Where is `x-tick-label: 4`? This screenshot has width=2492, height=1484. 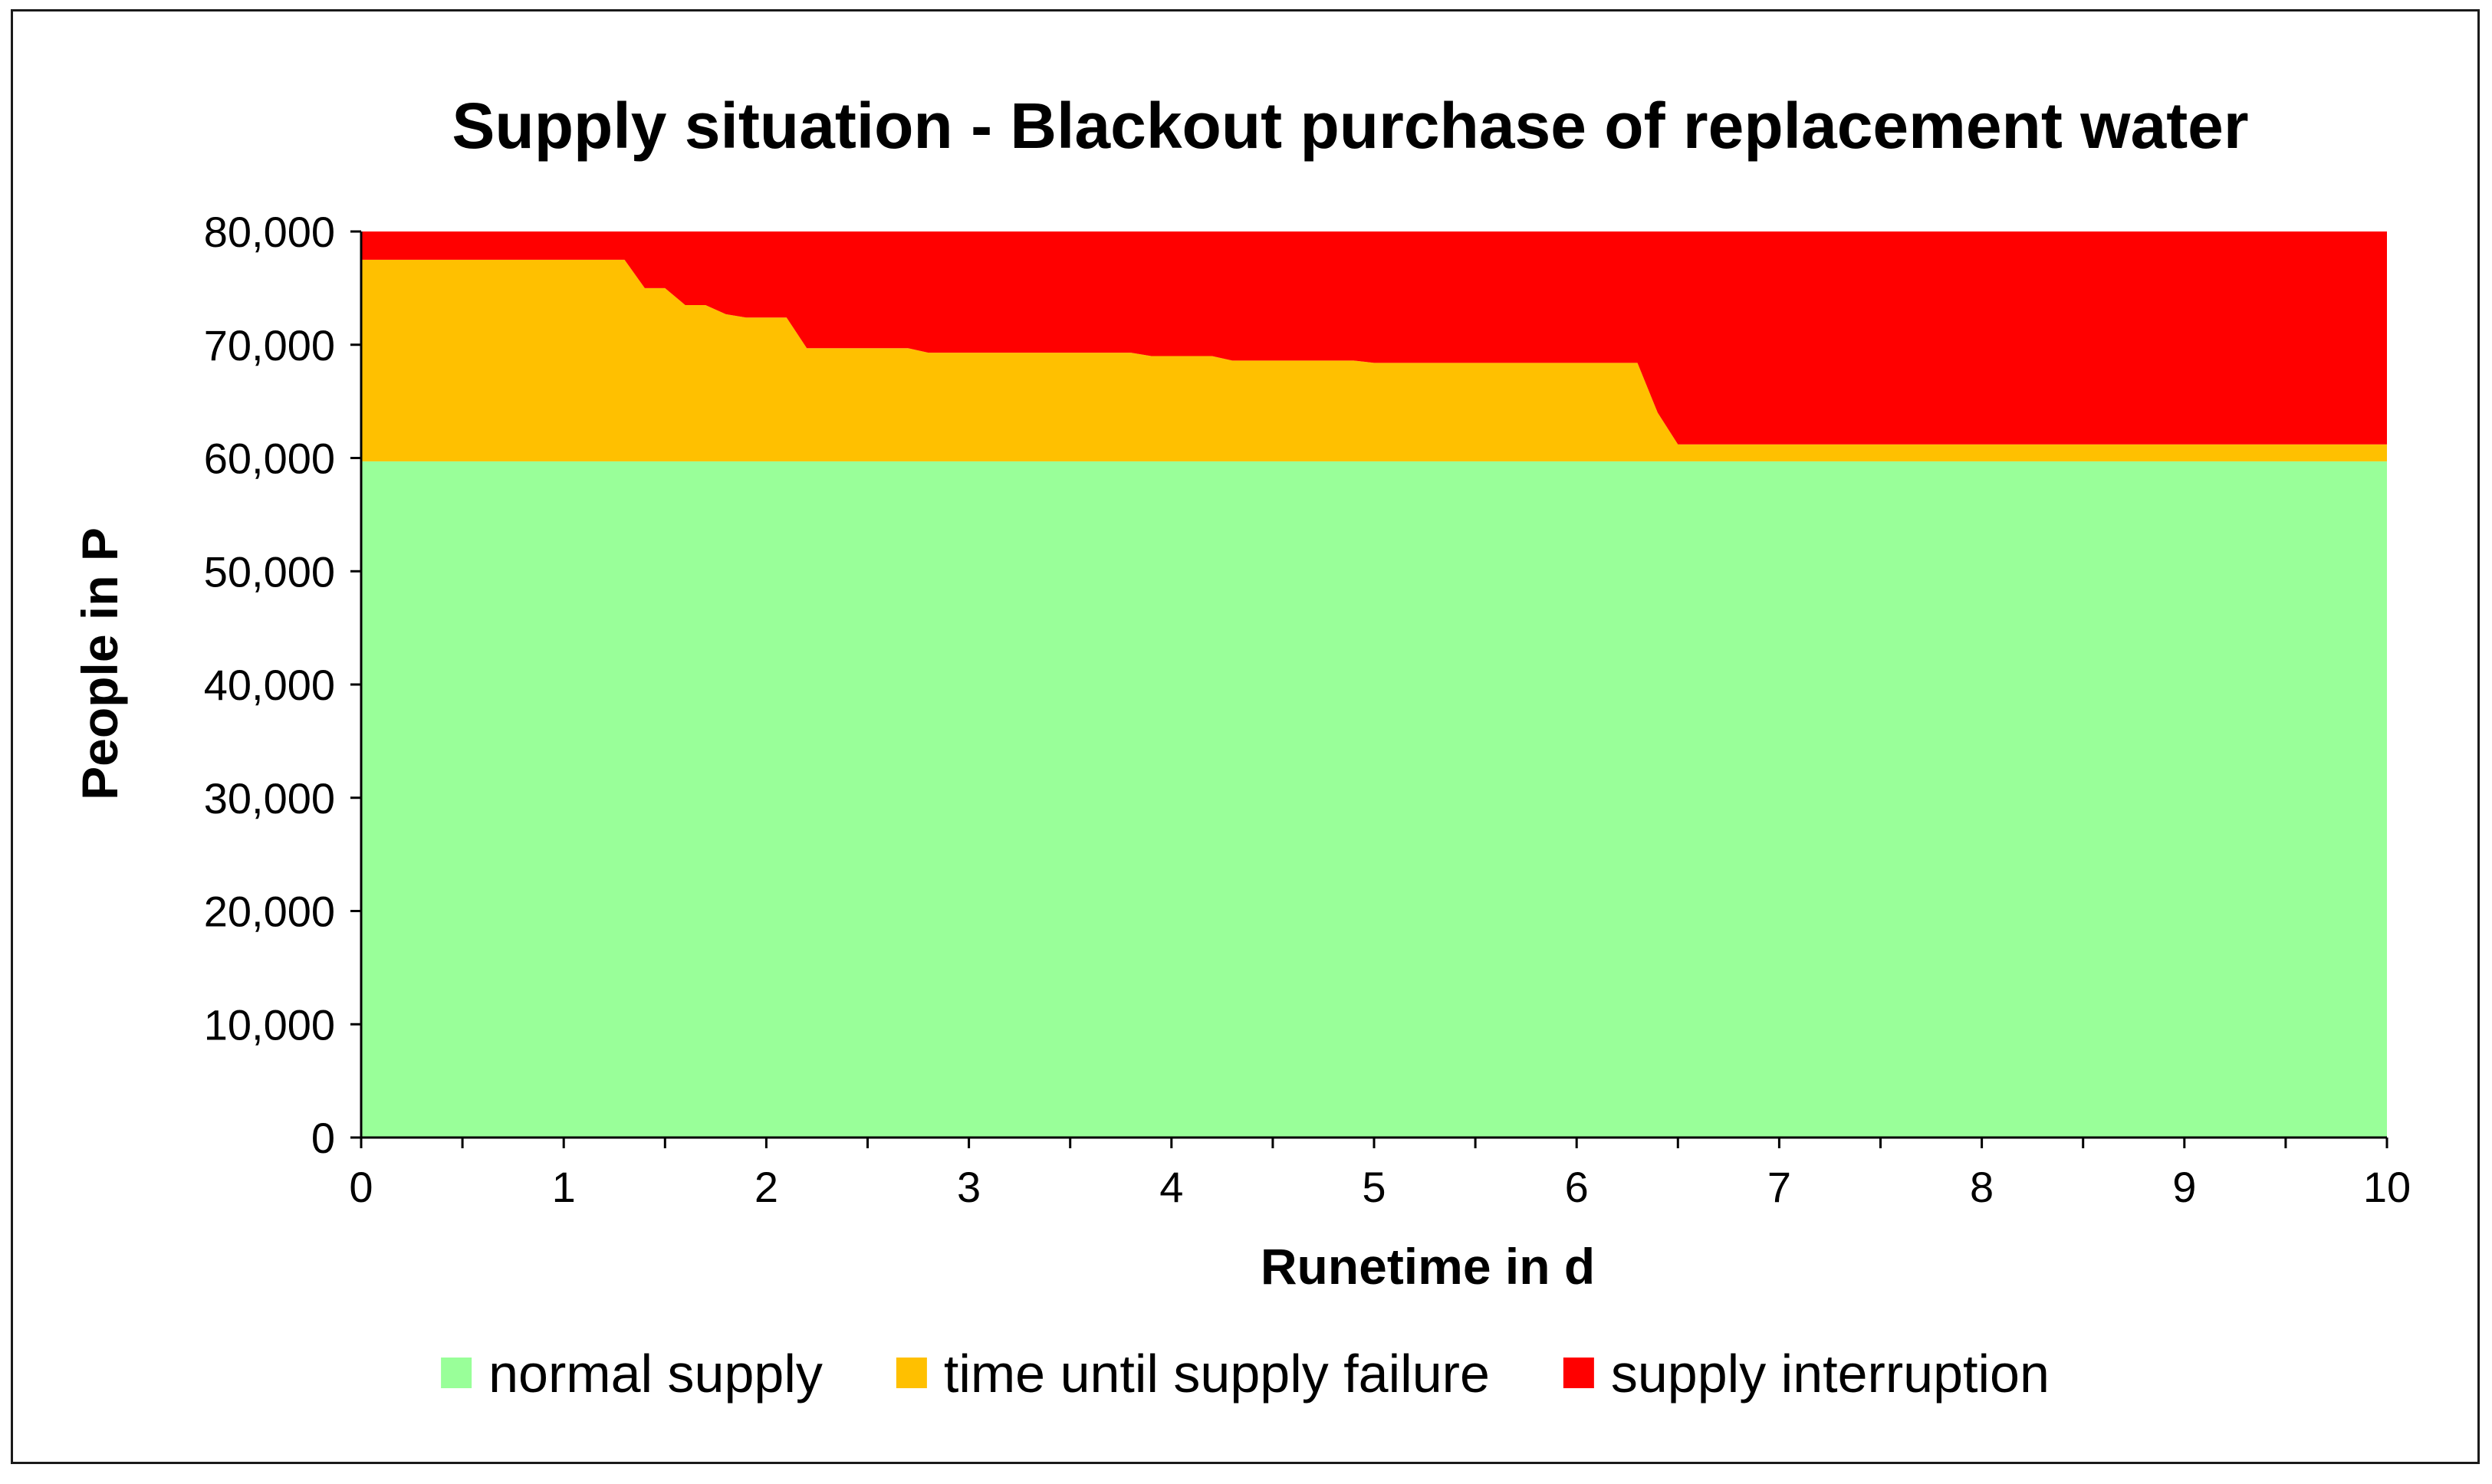 x-tick-label: 4 is located at coordinates (1171, 1187).